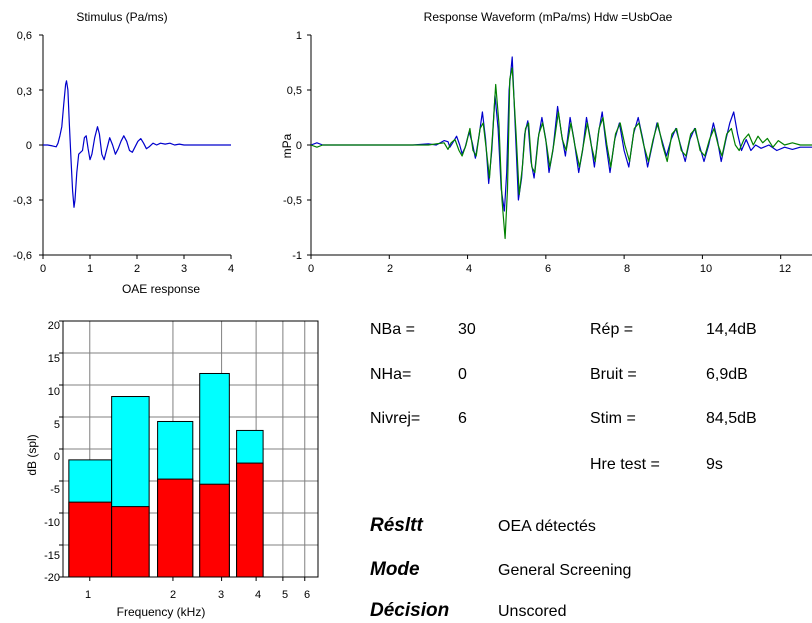 This screenshot has width=812, height=623. I want to click on hre-test-value: 9s, so click(714, 464).